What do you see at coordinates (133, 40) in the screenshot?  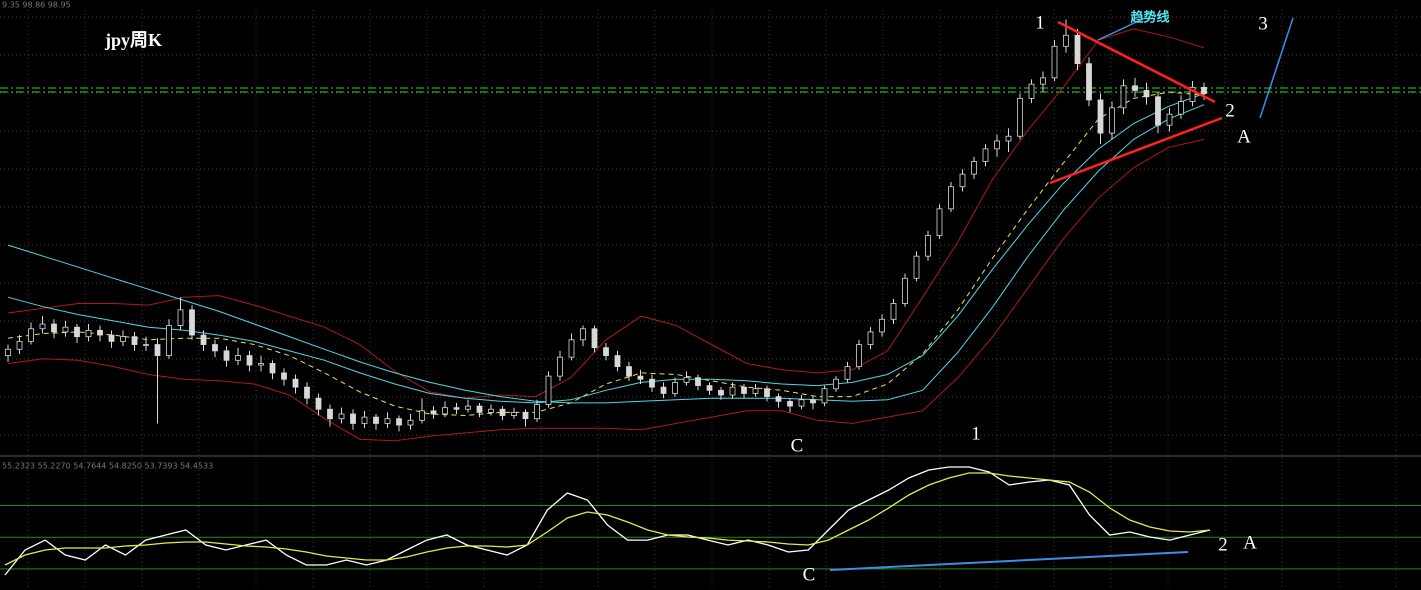 I see `chart-title: jpy周K` at bounding box center [133, 40].